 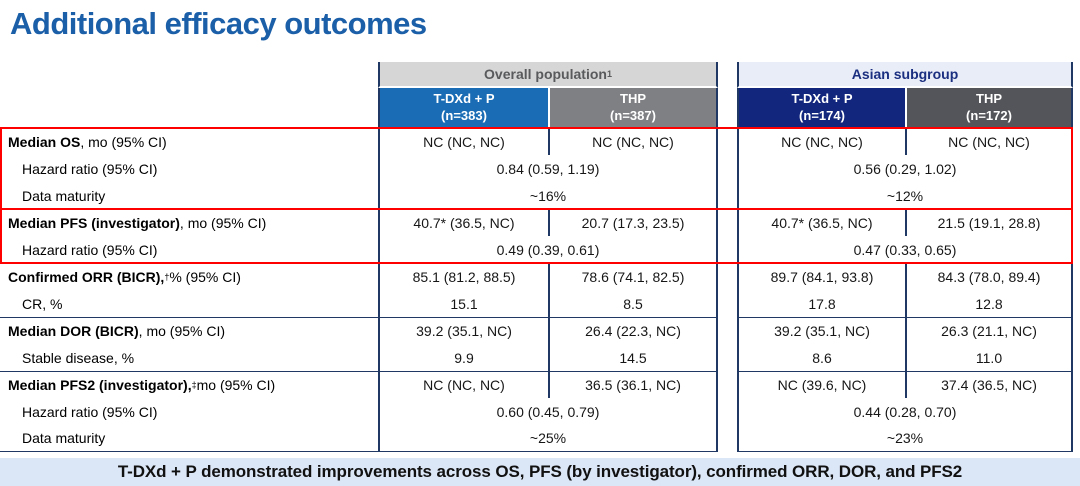 I want to click on data-cell-asian-span: 0.47 (0.33, 0.65), so click(x=905, y=249).